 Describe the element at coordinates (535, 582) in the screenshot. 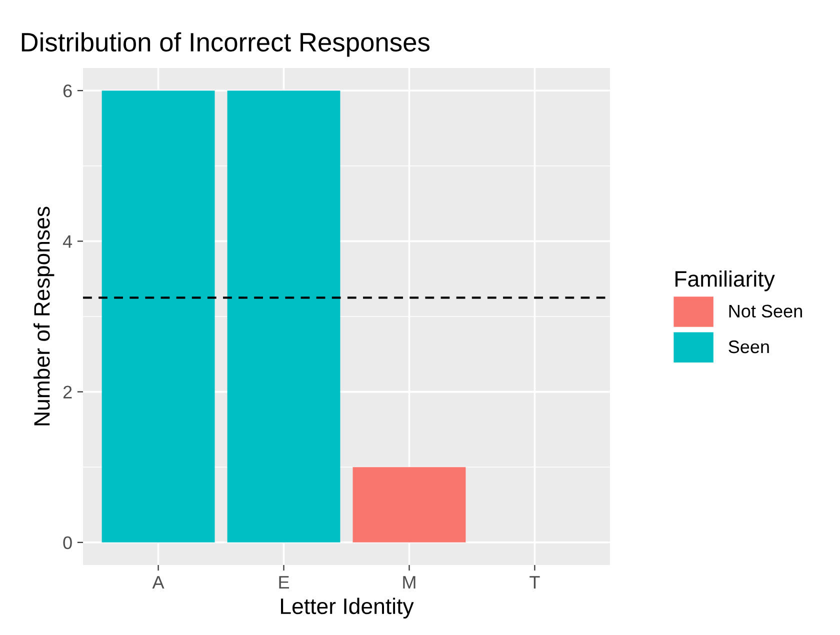

I see `x-tick-label: T` at that location.